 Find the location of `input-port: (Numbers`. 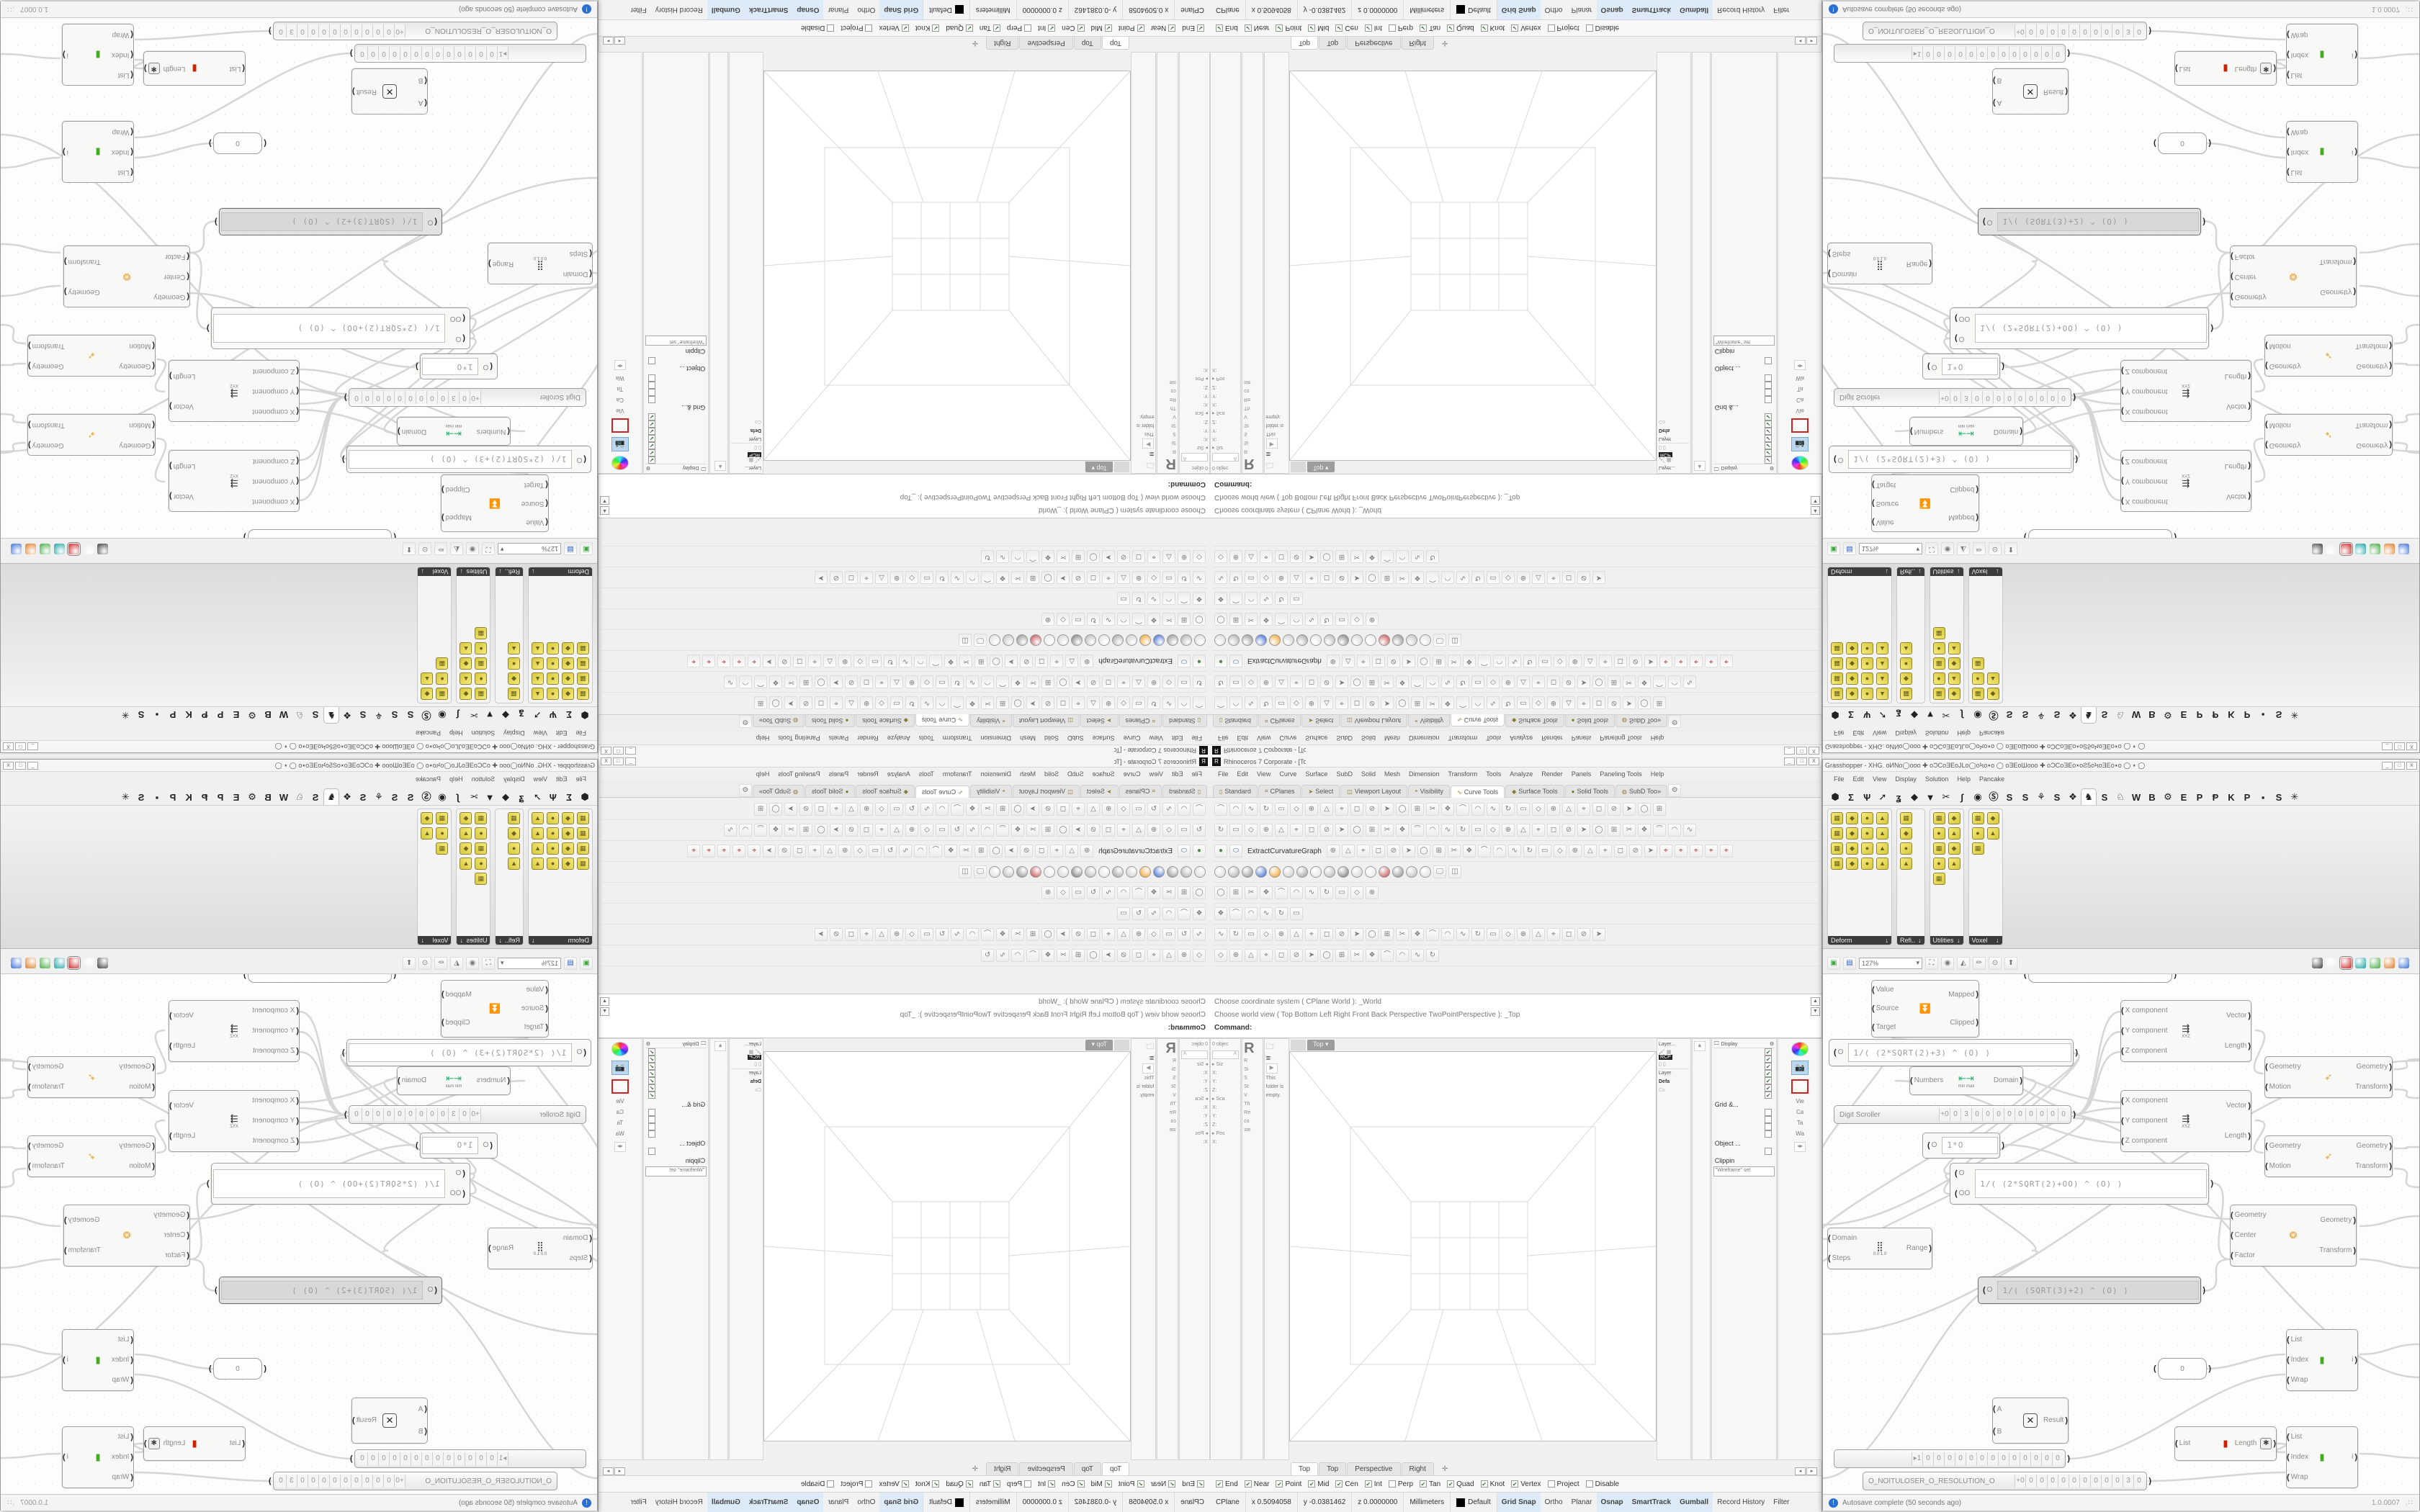

input-port: (Numbers is located at coordinates (488, 1080).